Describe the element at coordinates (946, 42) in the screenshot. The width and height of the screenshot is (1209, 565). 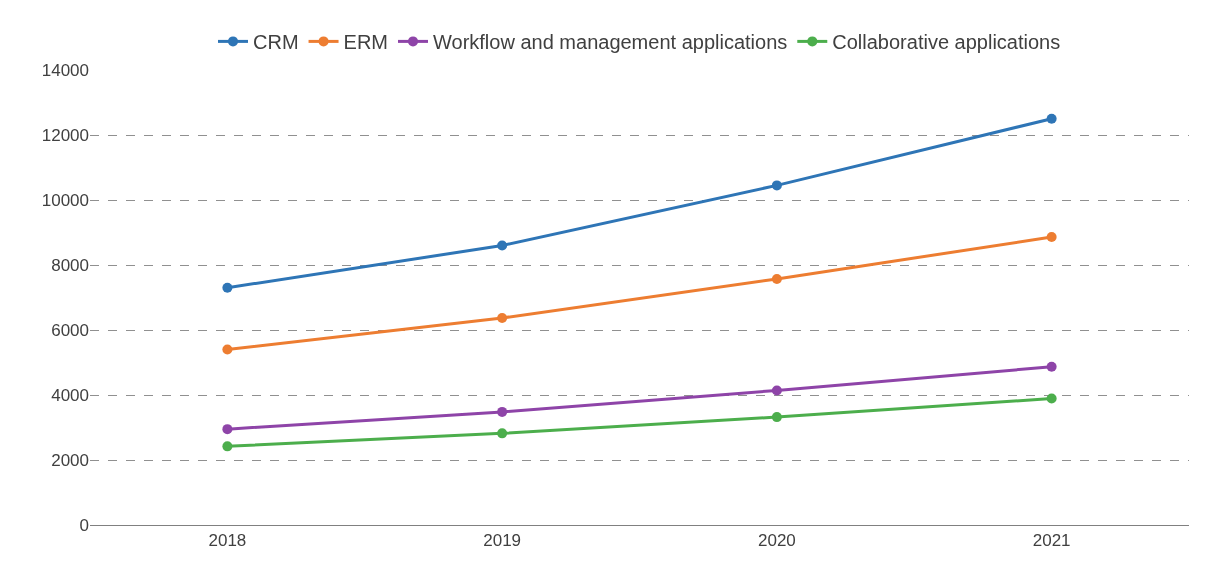
I see `legend-label: Collaborative applications` at that location.